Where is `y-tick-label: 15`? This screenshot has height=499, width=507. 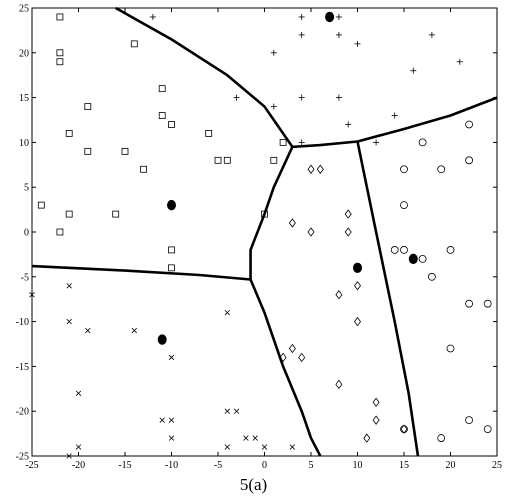
y-tick-label: 15 is located at coordinates (24, 98).